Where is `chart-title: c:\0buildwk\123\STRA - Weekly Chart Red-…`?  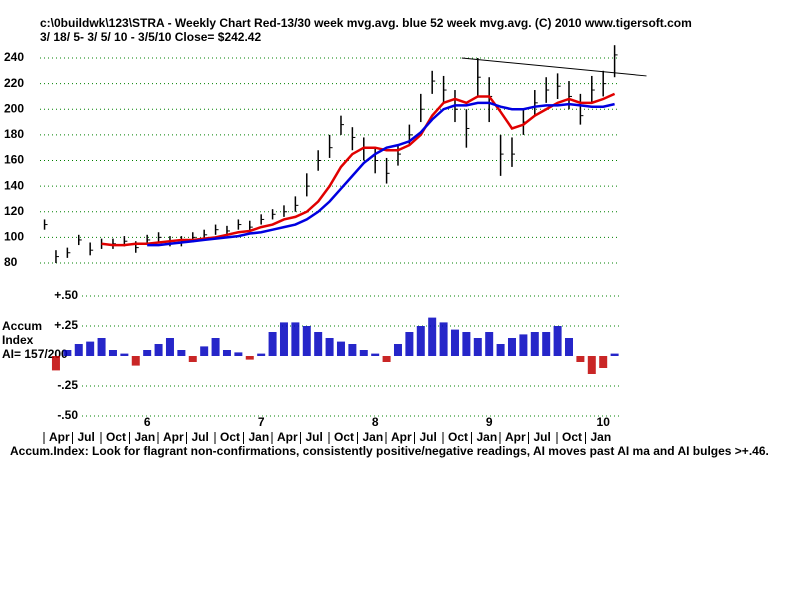
chart-title: c:\0buildwk\123\STRA - Weekly Chart Red-… is located at coordinates (366, 23).